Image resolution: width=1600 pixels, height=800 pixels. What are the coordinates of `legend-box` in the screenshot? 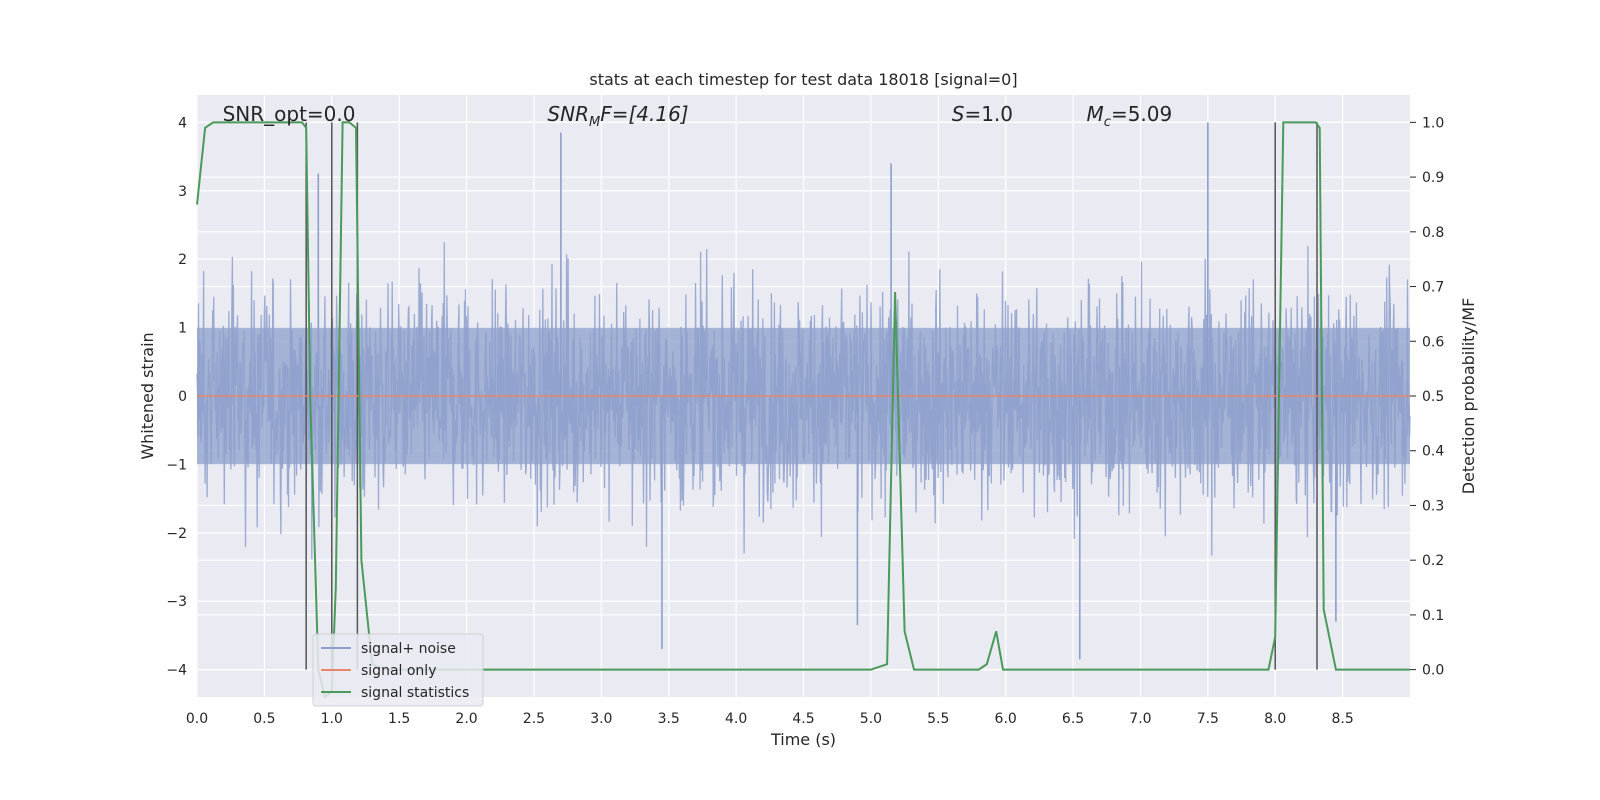 It's located at (398, 670).